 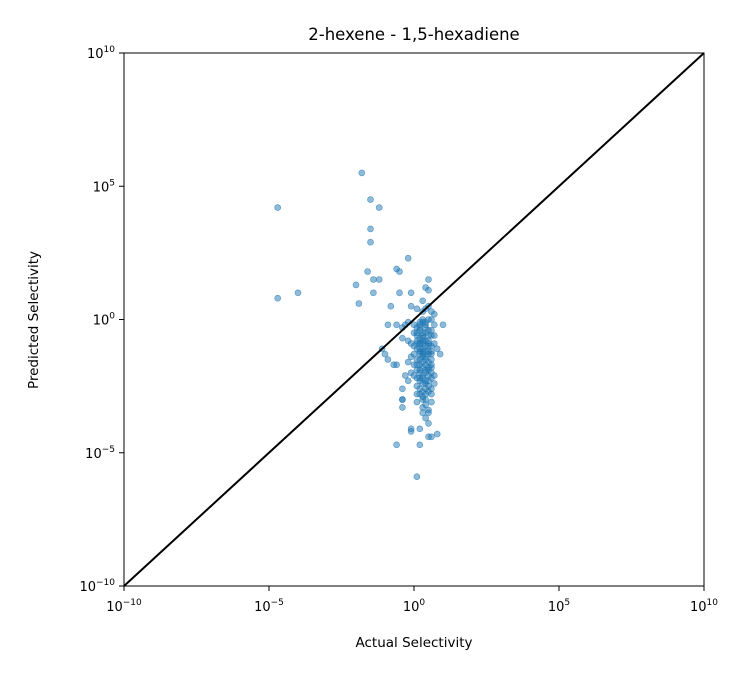 What do you see at coordinates (269, 606) in the screenshot?
I see `x-tick-label: 10⁻⁵` at bounding box center [269, 606].